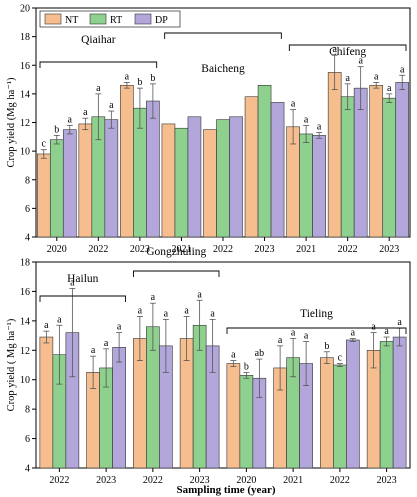 This screenshot has height=497, width=417. I want to click on legend-swatch-RT, so click(98, 19).